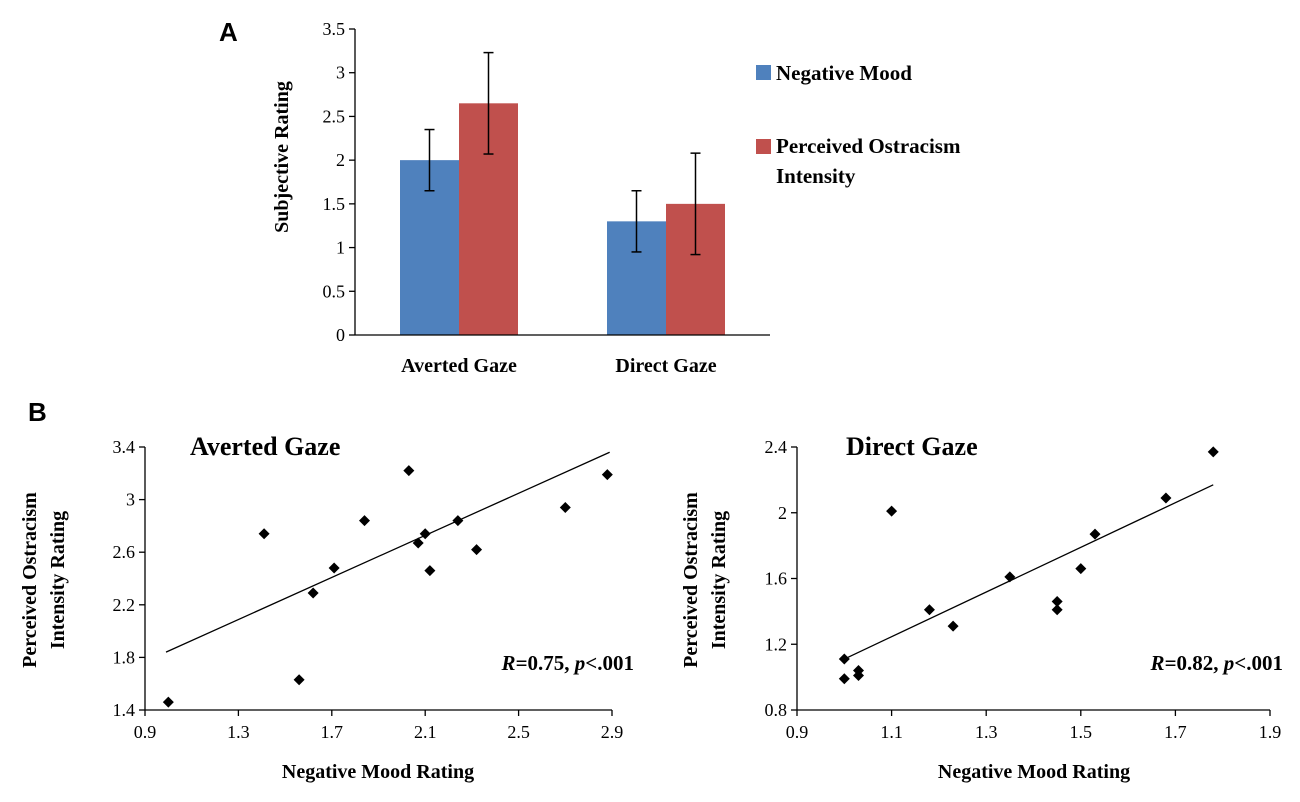 The image size is (1300, 802). What do you see at coordinates (1081, 732) in the screenshot?
I see `direct-x-tick-label: 1.5` at bounding box center [1081, 732].